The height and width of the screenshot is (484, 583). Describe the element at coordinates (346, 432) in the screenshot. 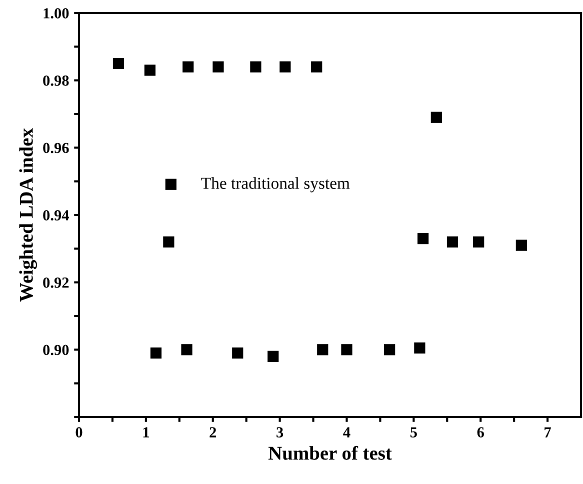

I see `x-tick-label: 4` at that location.